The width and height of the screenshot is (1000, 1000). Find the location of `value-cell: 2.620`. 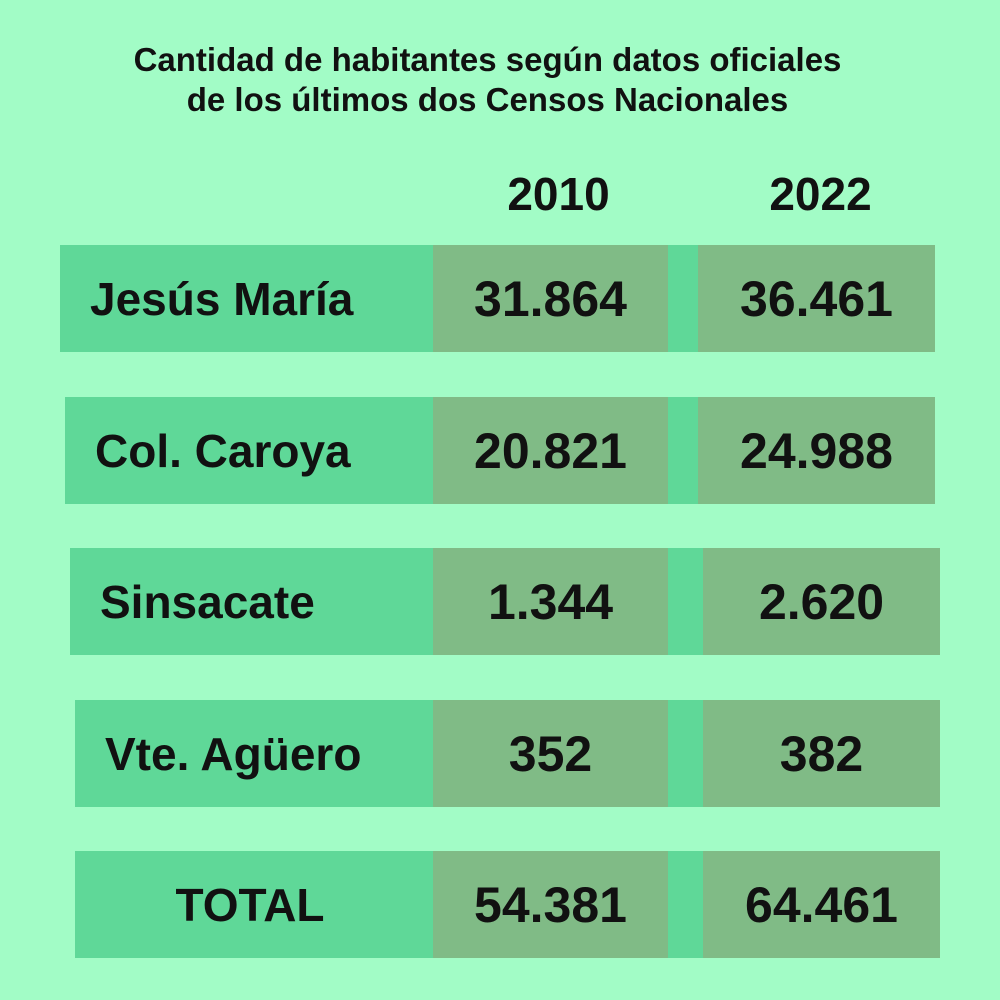

value-cell: 2.620 is located at coordinates (821, 601).